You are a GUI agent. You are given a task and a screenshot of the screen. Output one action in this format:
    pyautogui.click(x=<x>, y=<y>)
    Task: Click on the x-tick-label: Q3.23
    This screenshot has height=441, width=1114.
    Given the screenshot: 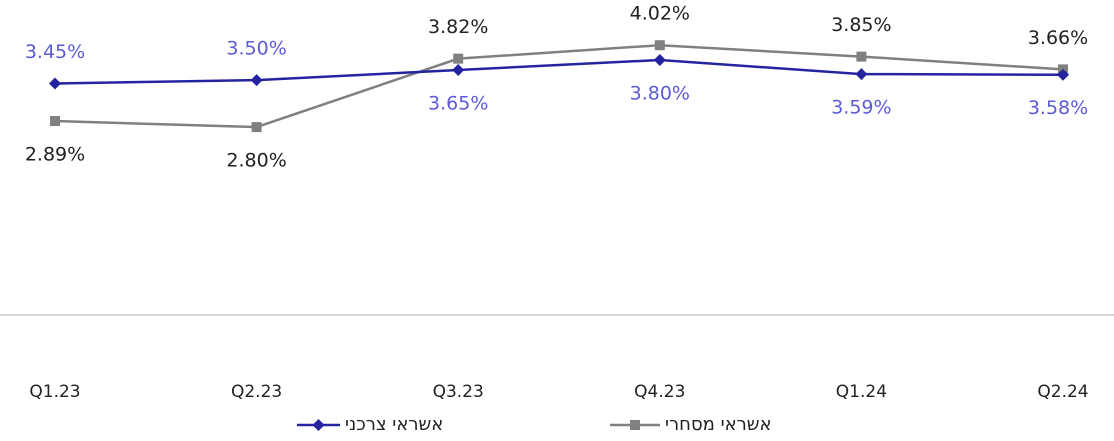 What is the action you would take?
    pyautogui.click(x=458, y=392)
    